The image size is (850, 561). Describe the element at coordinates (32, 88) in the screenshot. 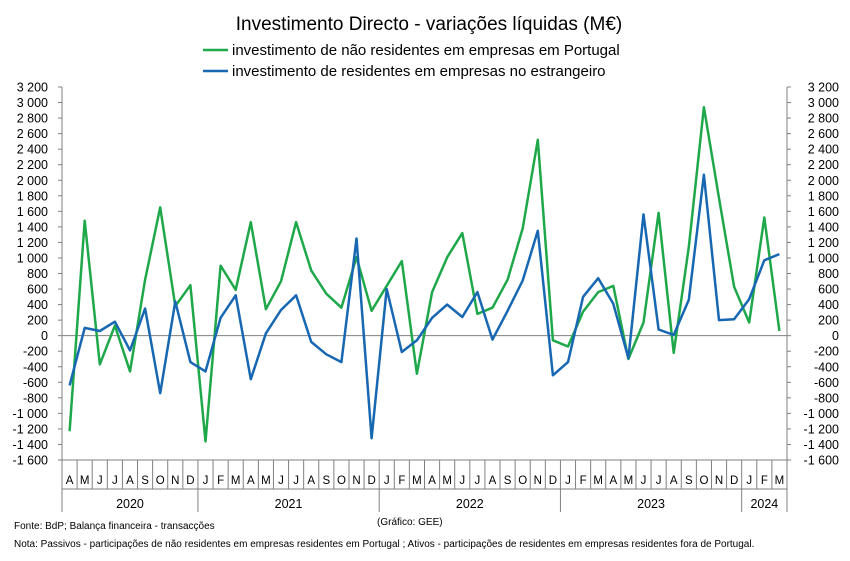

I see `y-tick-label-left: 3 200` at that location.